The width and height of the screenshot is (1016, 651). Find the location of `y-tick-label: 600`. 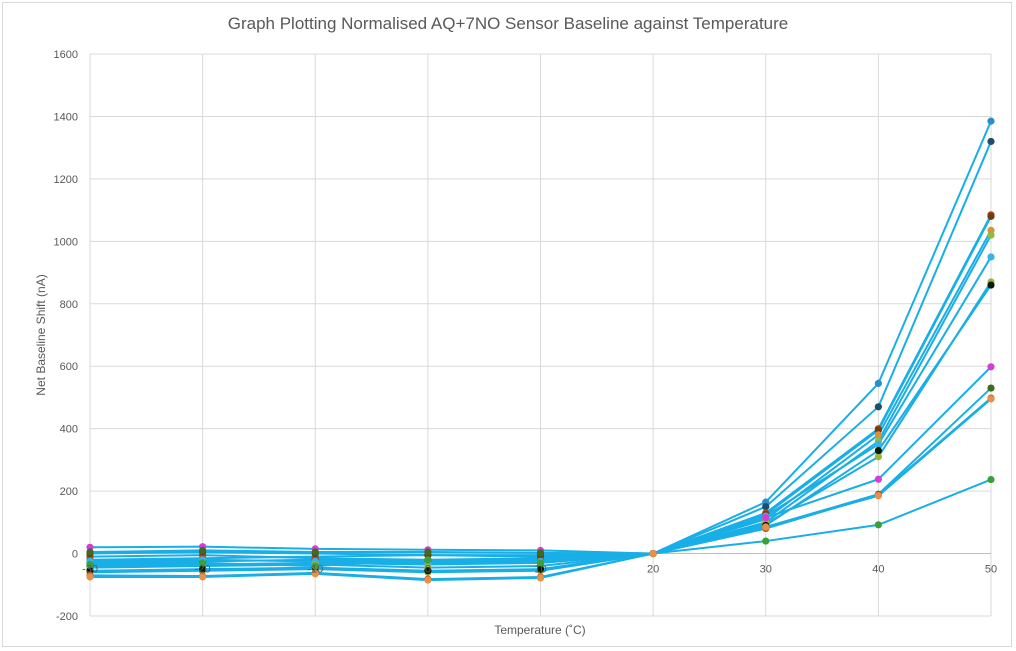

y-tick-label: 600 is located at coordinates (69, 367).